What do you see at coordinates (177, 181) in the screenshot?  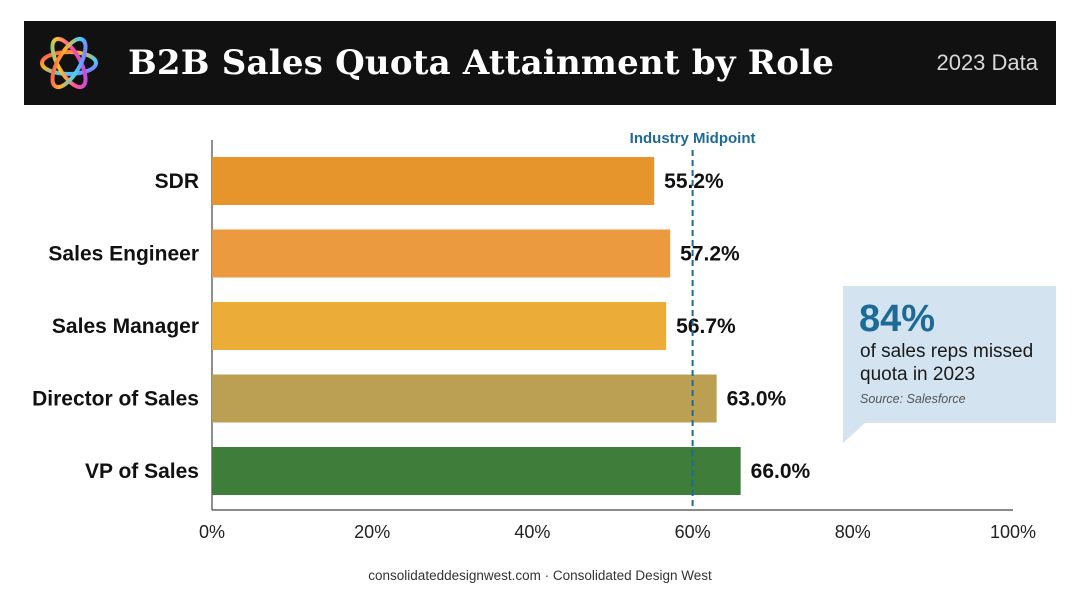 I see `category-label: SDR` at bounding box center [177, 181].